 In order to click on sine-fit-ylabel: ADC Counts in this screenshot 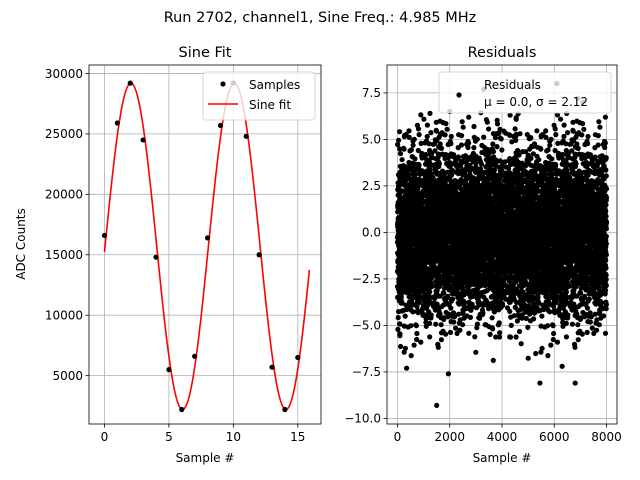, I will do `click(21, 244)`.